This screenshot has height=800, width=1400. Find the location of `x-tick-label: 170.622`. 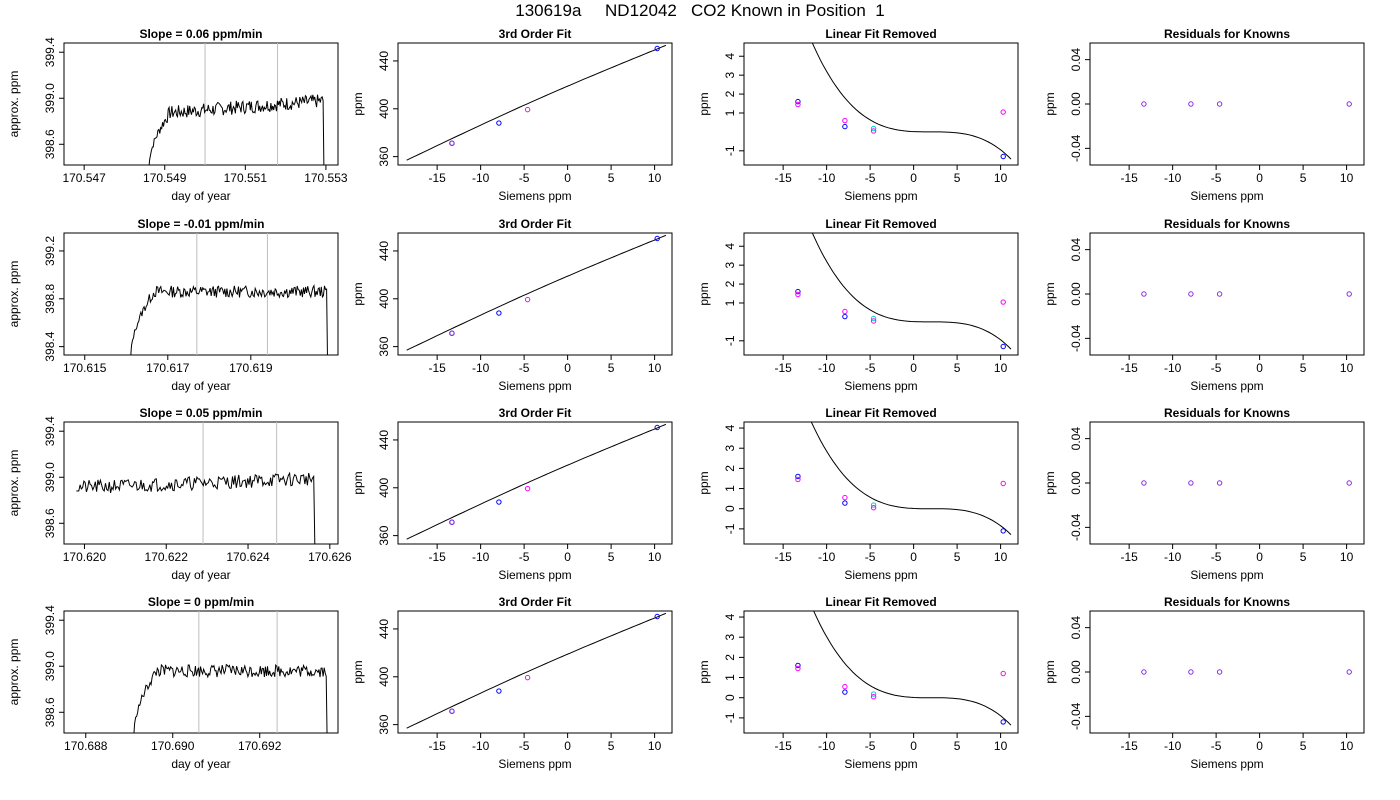

x-tick-label: 170.622 is located at coordinates (167, 557).